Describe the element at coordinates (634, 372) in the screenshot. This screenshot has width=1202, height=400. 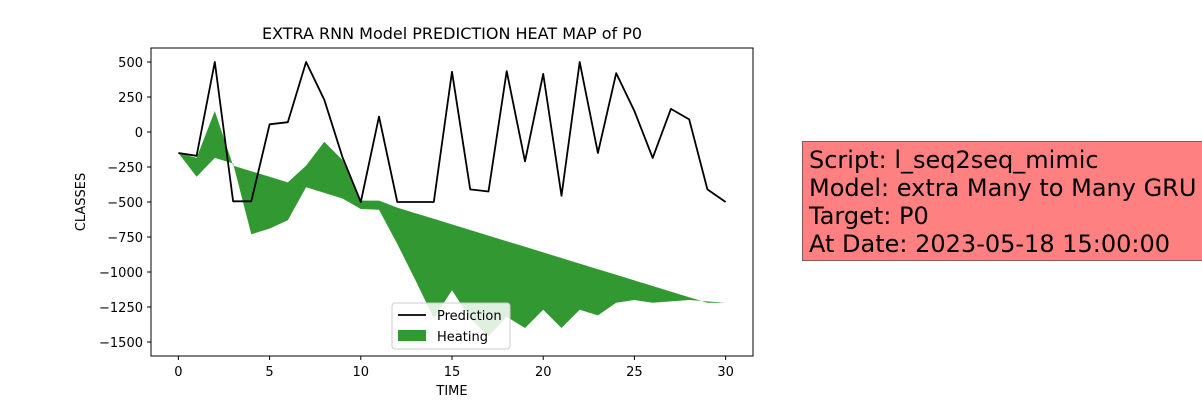
I see `x-tick-label: 25` at that location.